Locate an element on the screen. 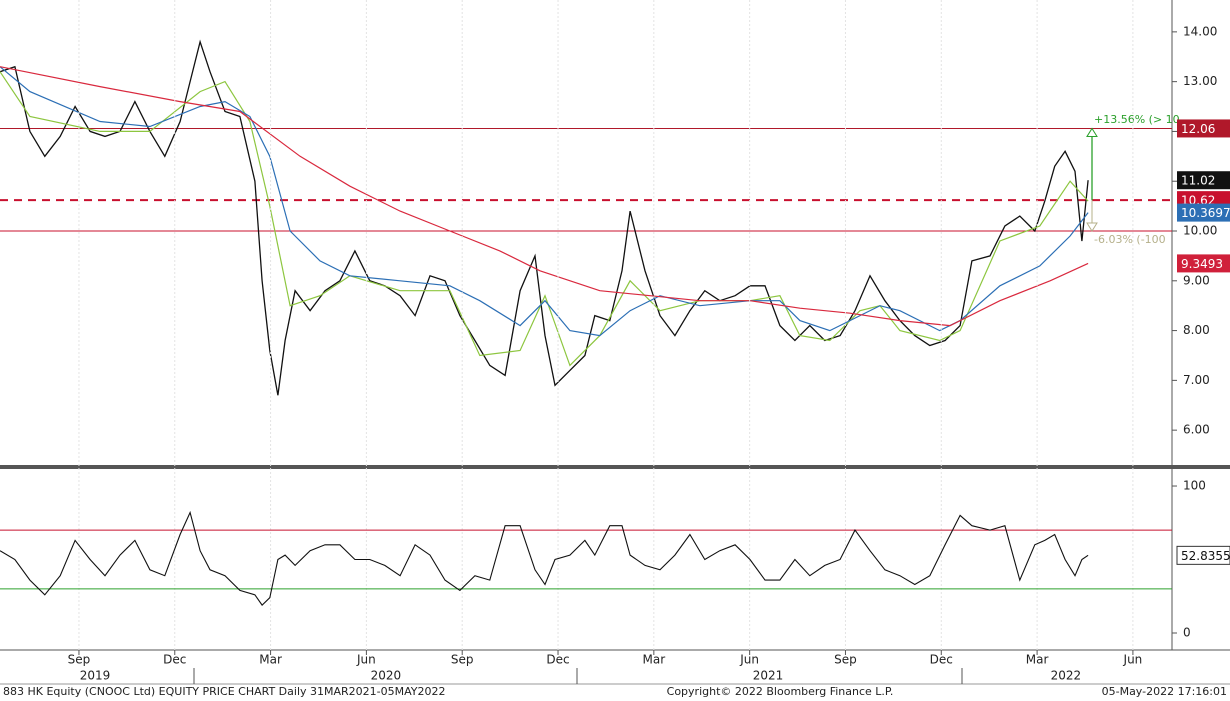 The height and width of the screenshot is (701, 1230). value-tag-label: 9.3493 is located at coordinates (1202, 264).